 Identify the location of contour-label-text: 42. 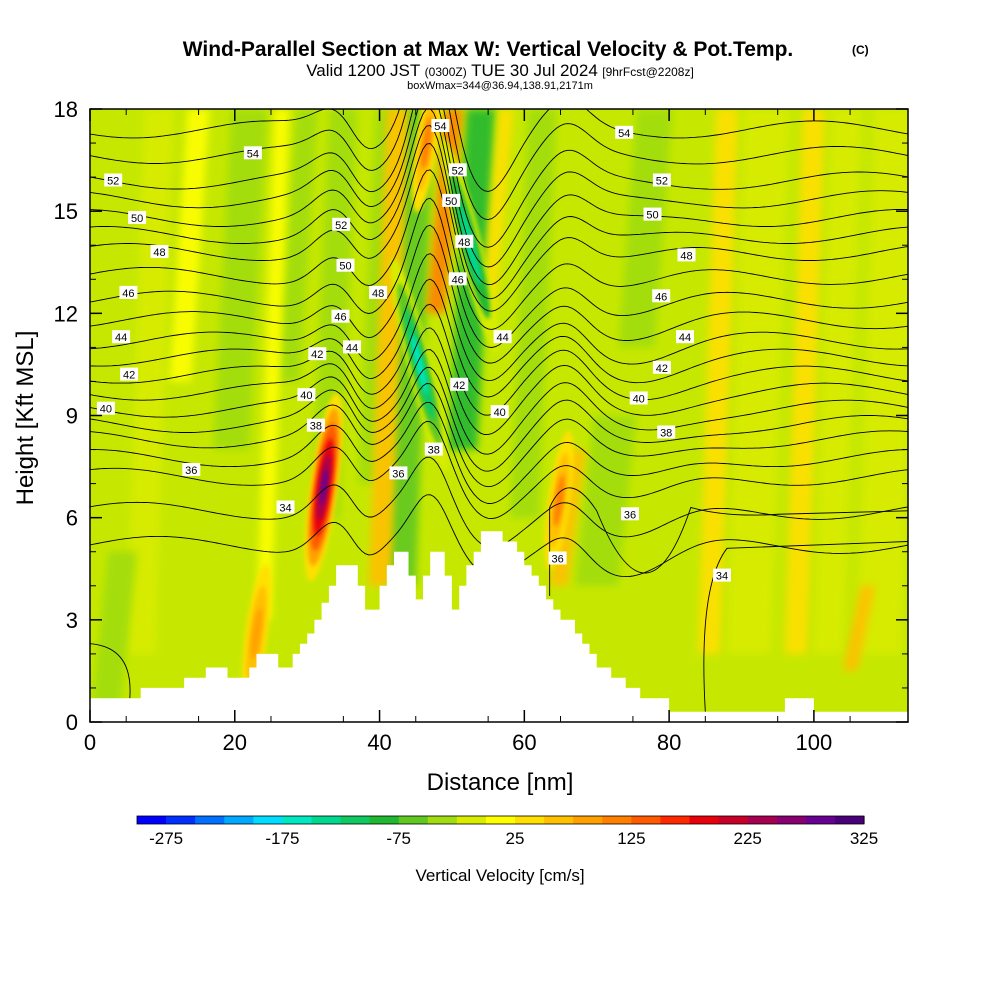
(662, 369).